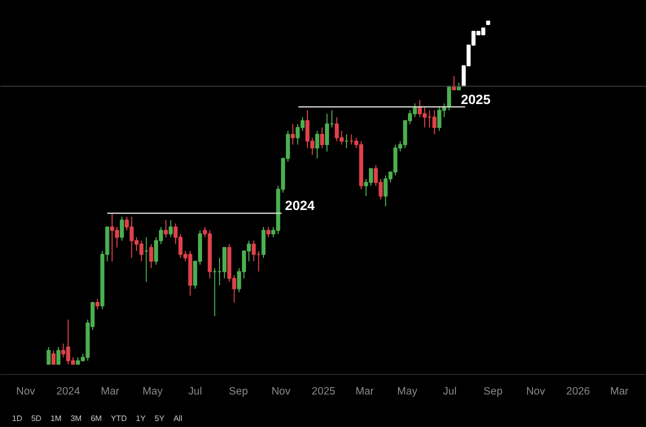  I want to click on x-tick-label: 2024, so click(68, 392).